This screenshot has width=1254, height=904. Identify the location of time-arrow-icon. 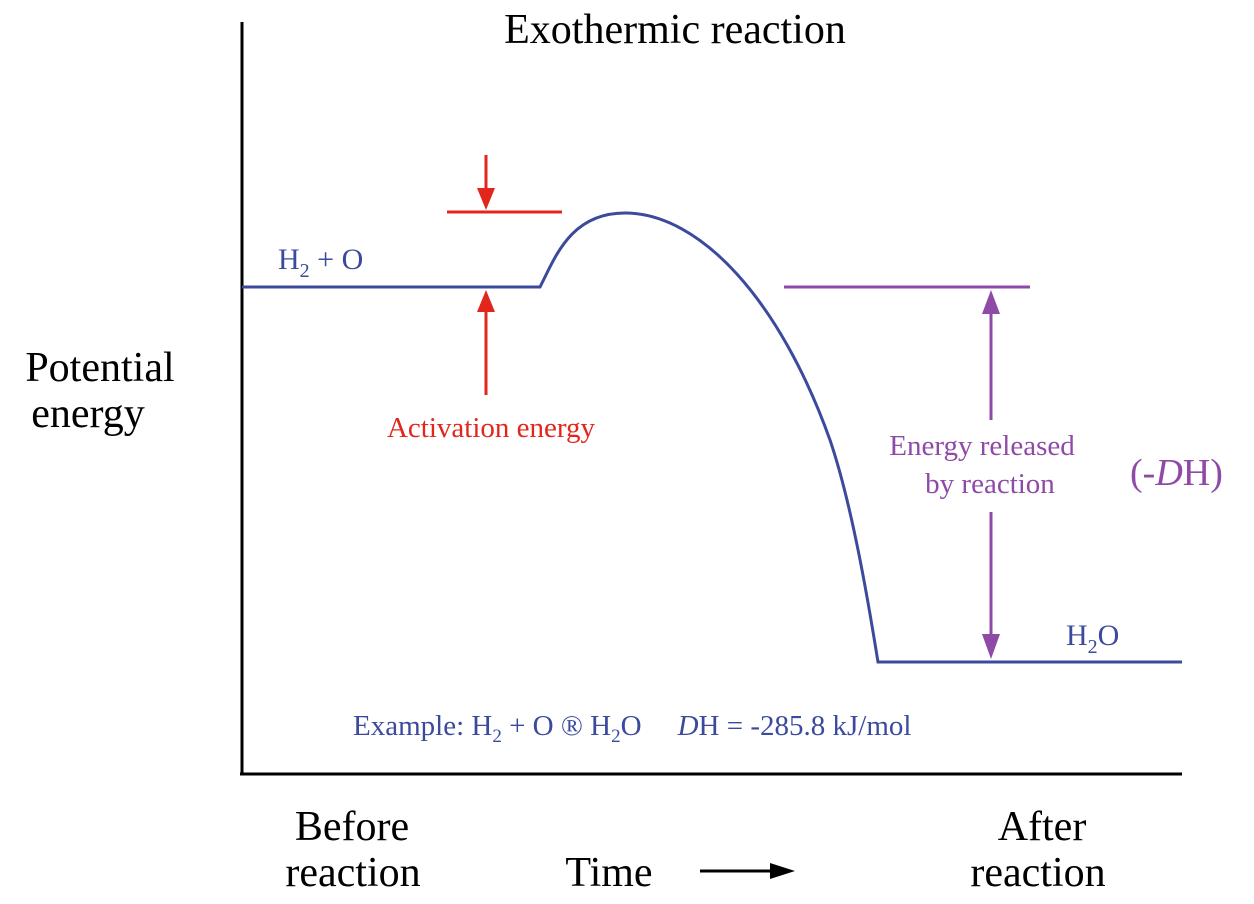
(747, 871).